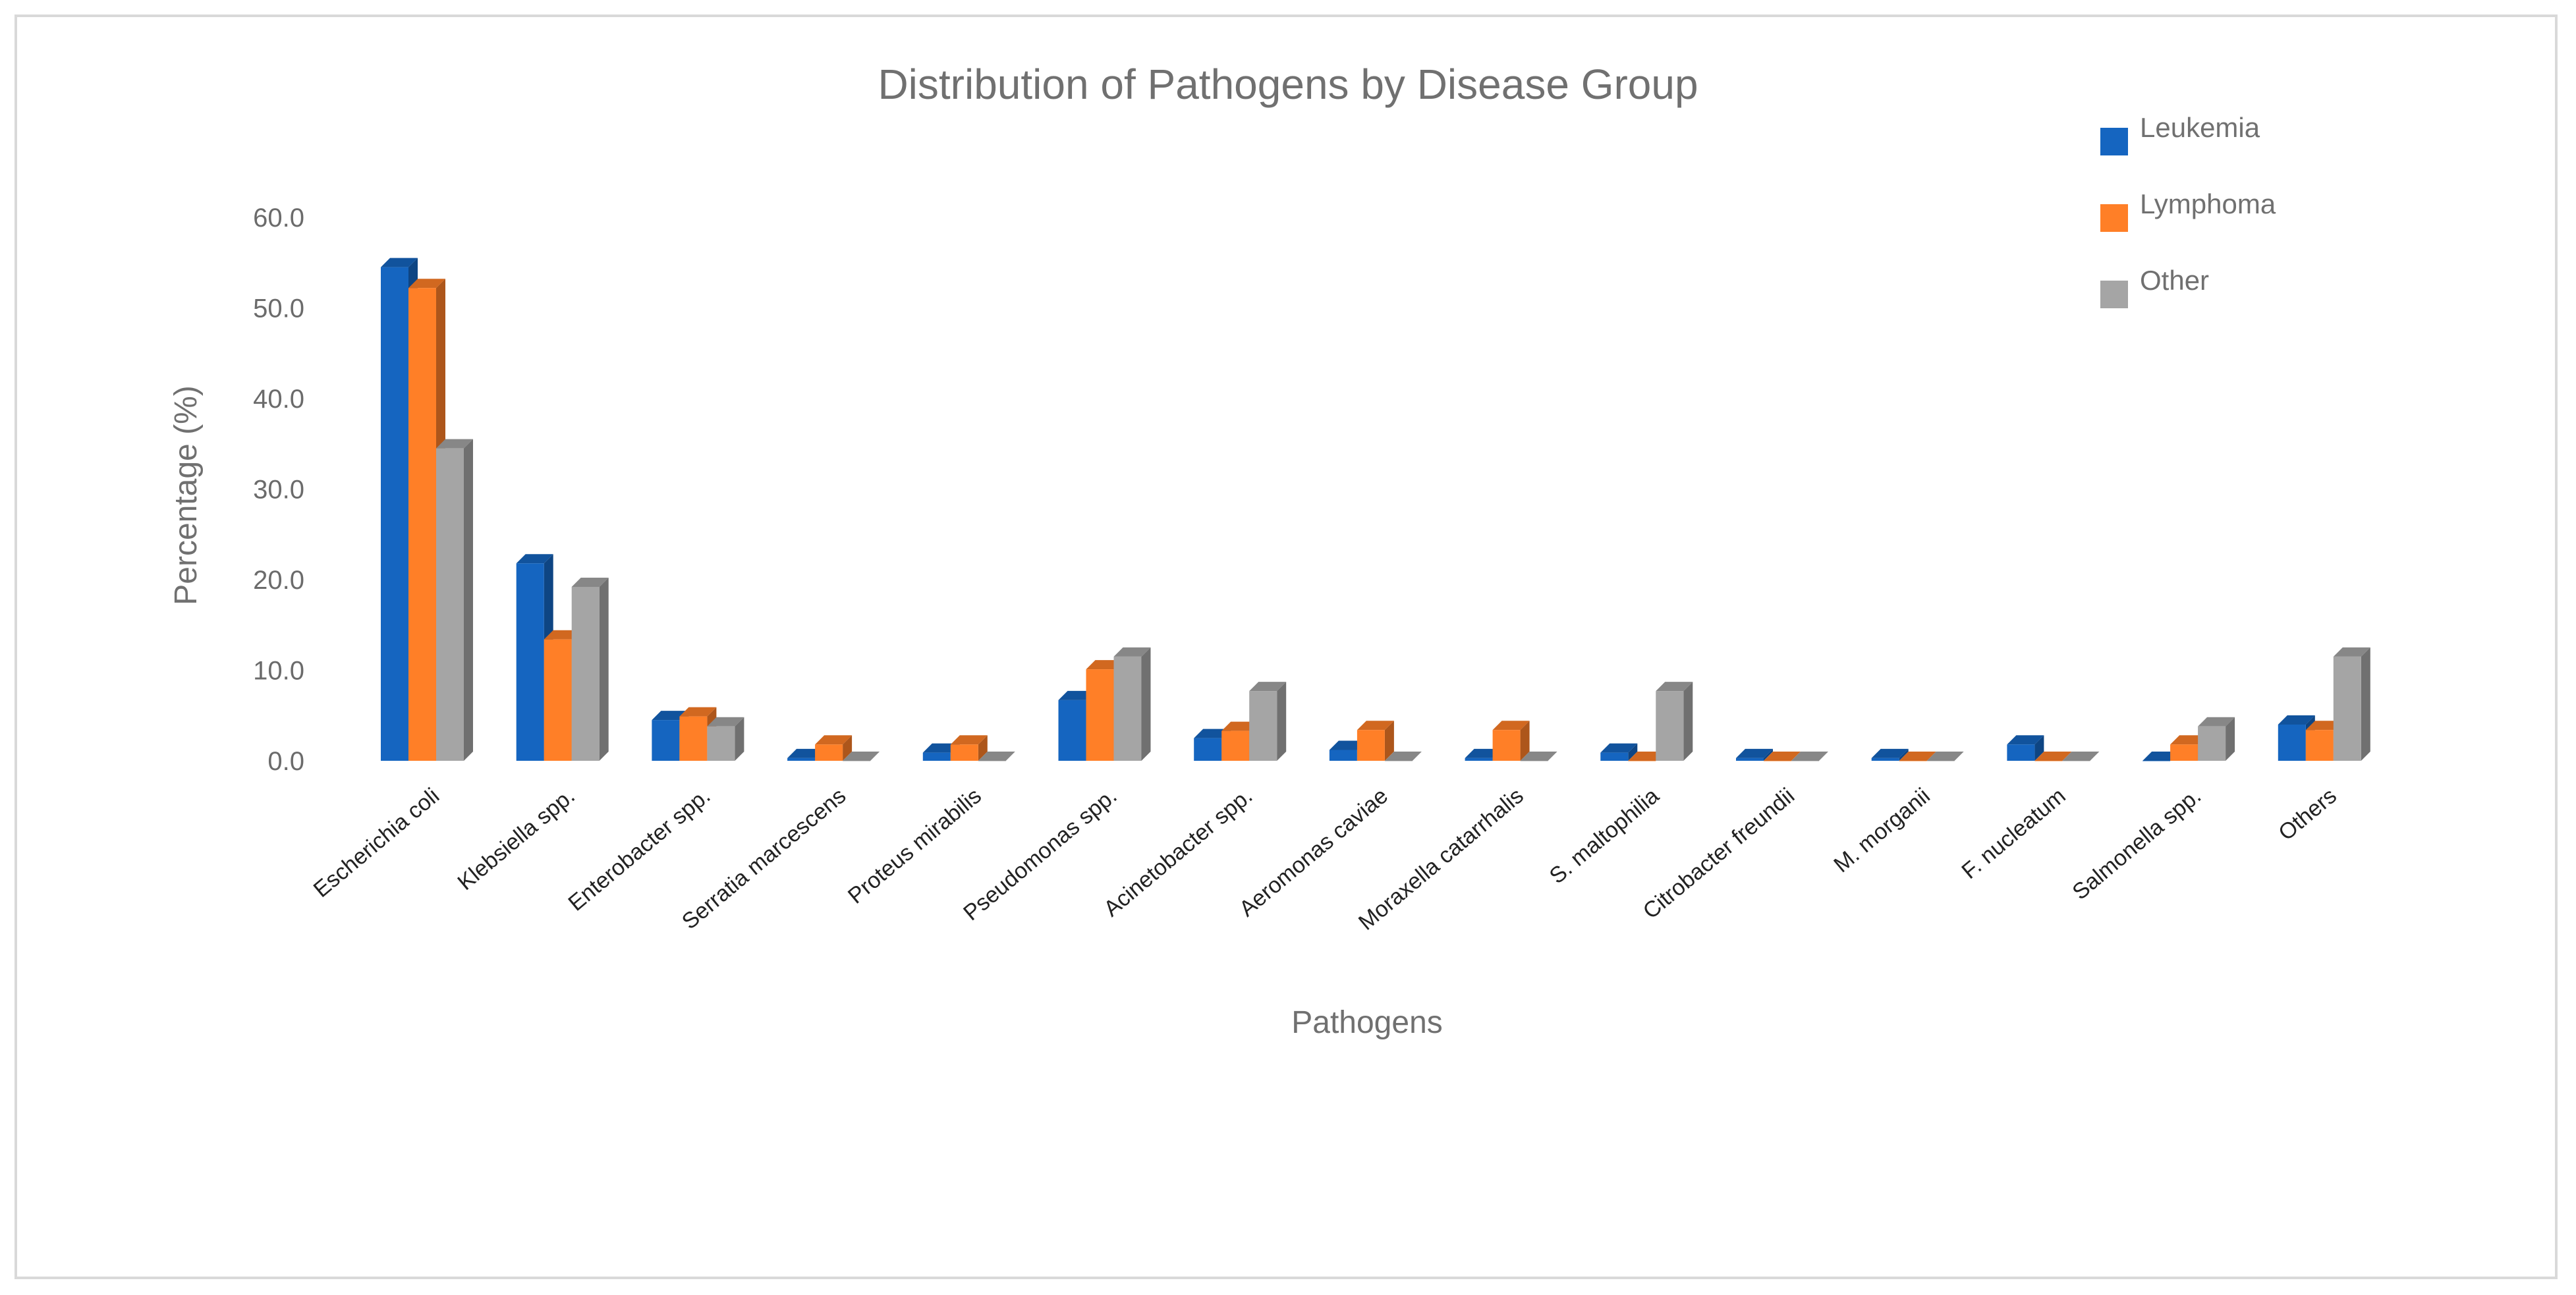 The width and height of the screenshot is (2576, 1295). I want to click on y-tick-label: 20.0, so click(278, 580).